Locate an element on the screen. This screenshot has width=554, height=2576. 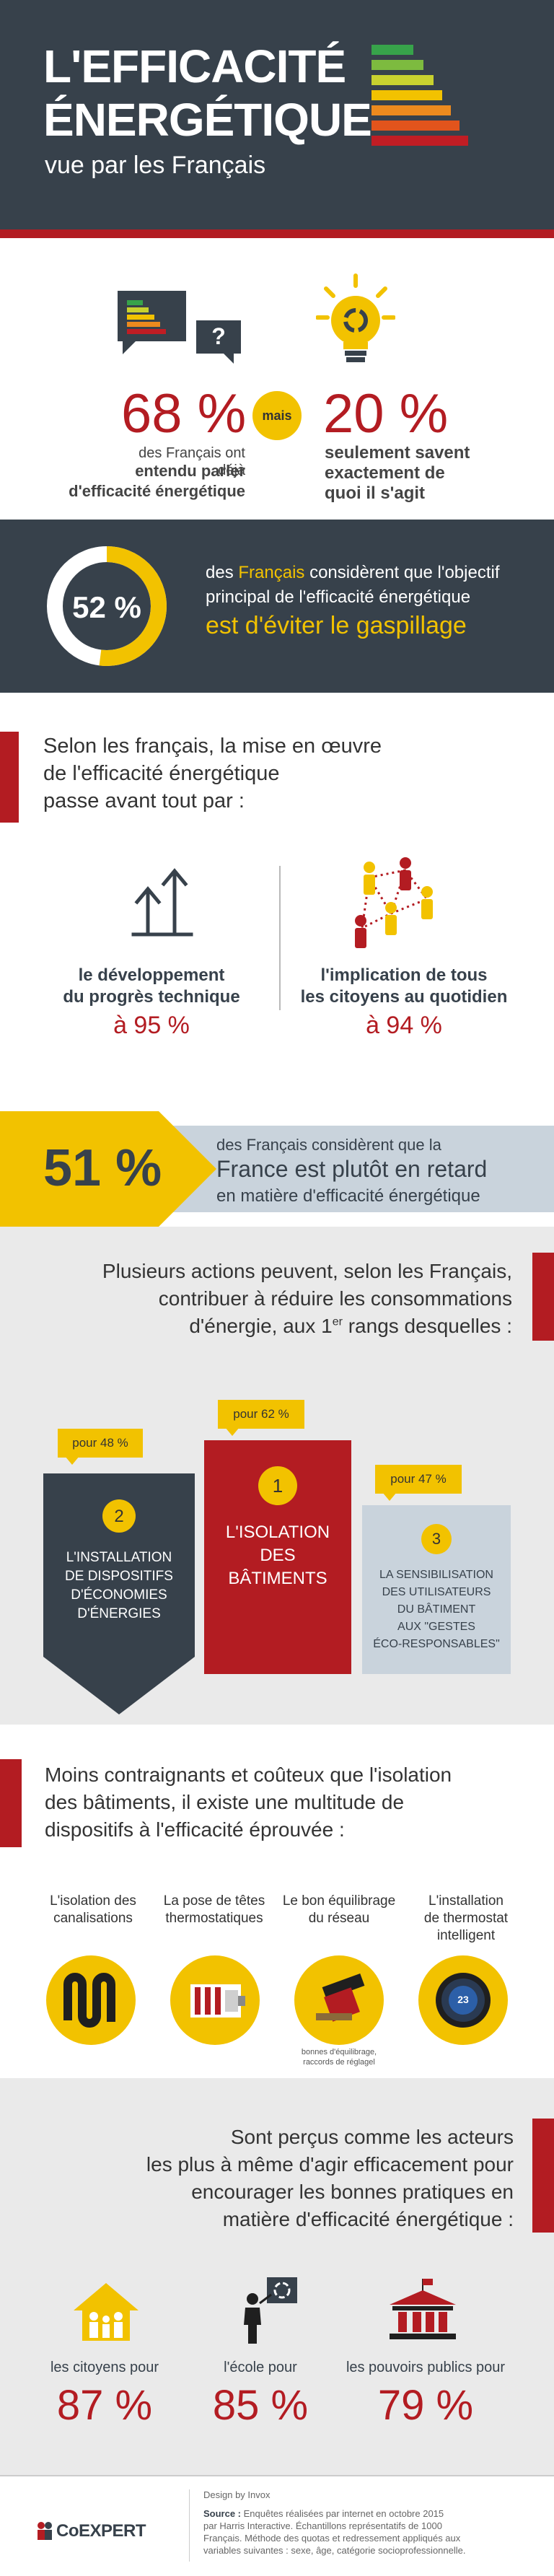
objective-line-1-highlight: Français is located at coordinates (271, 572).